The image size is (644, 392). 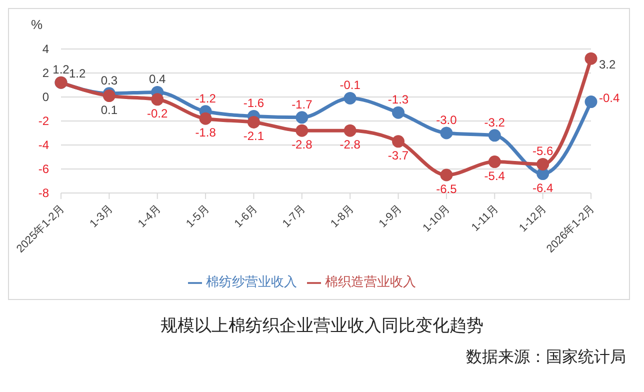 What do you see at coordinates (44, 145) in the screenshot?
I see `y-tick-label: -4` at bounding box center [44, 145].